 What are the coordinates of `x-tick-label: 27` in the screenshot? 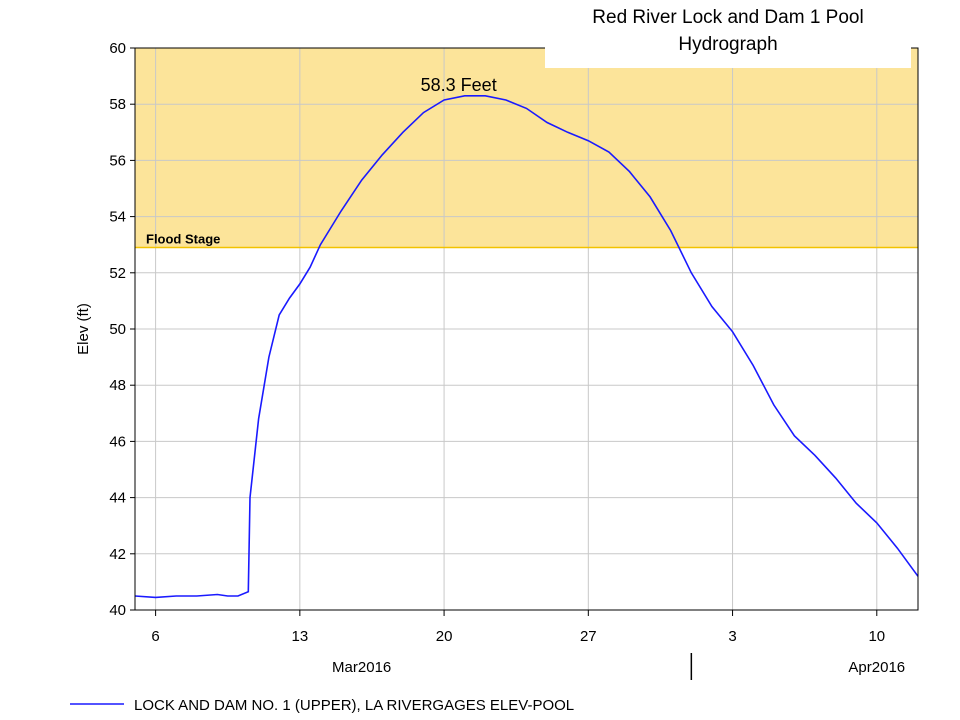 It's located at (588, 636).